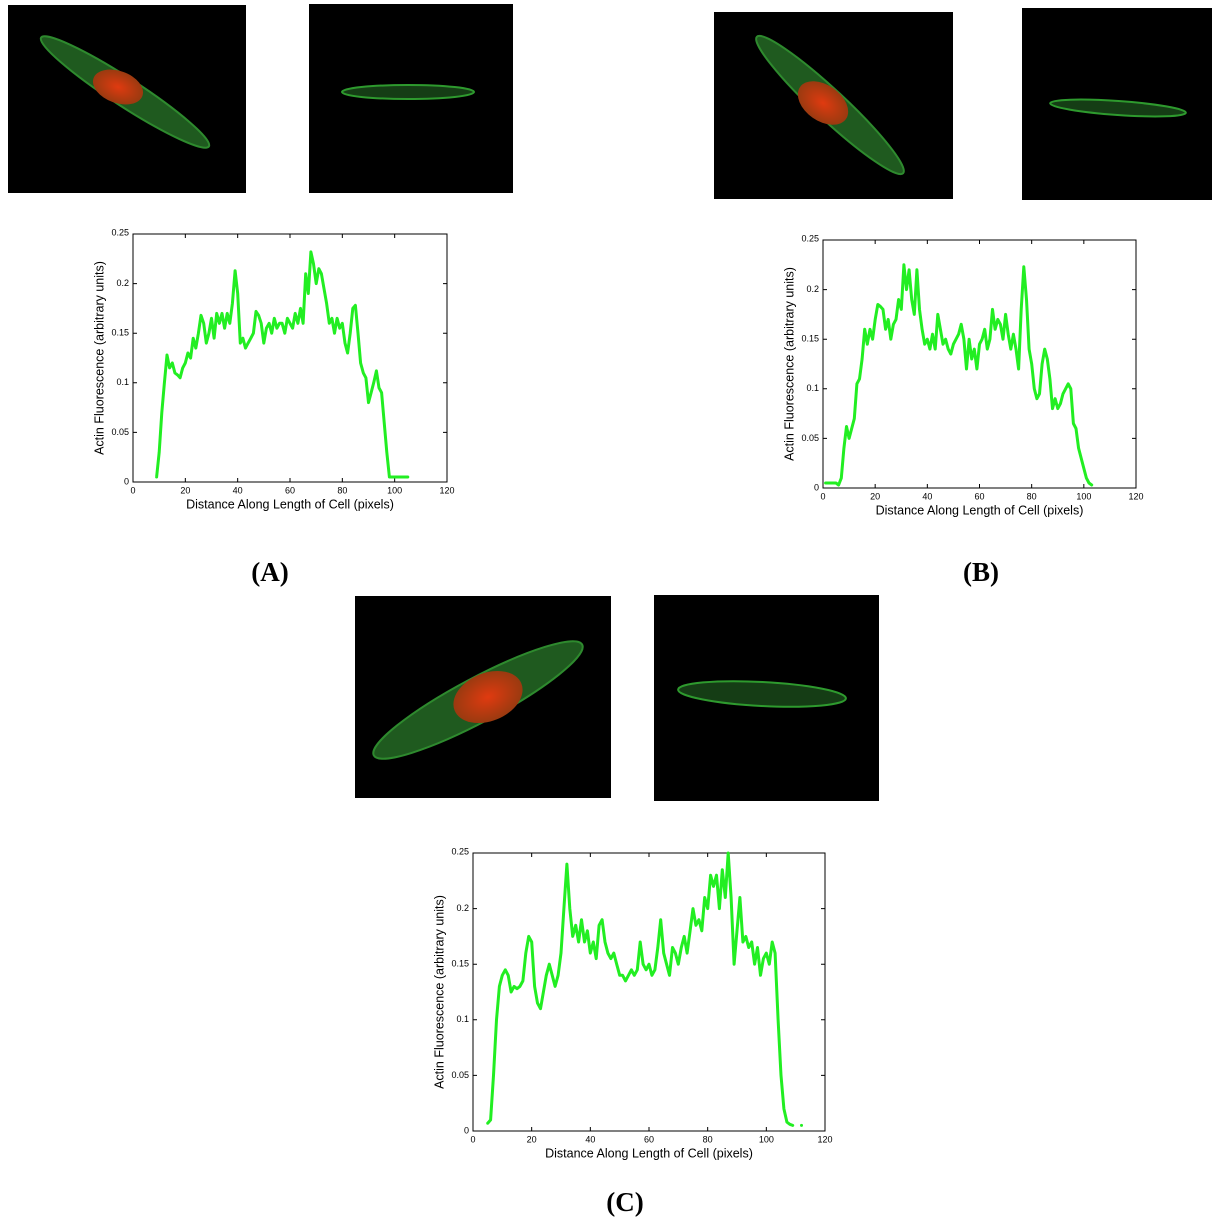 The width and height of the screenshot is (1212, 1219). I want to click on micrograph-a2, so click(411, 98).